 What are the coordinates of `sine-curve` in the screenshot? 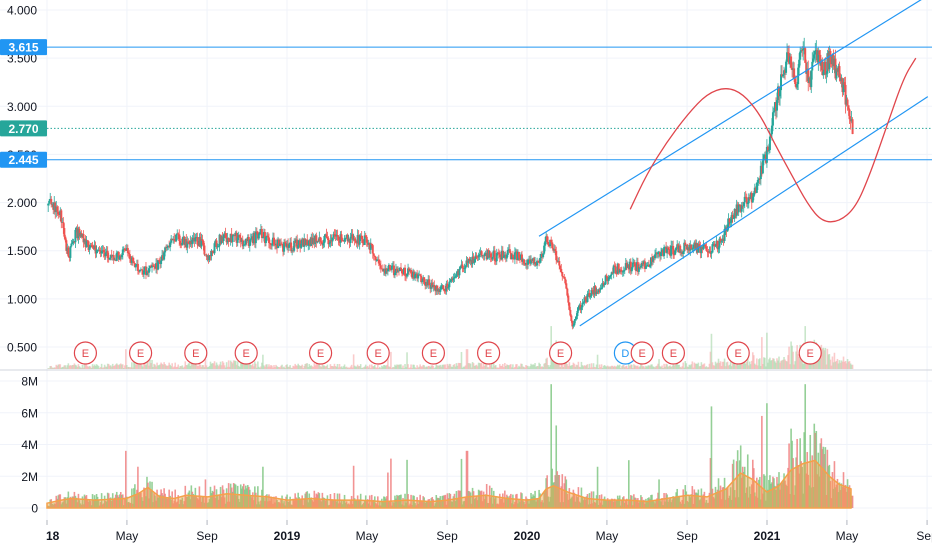 It's located at (773, 140).